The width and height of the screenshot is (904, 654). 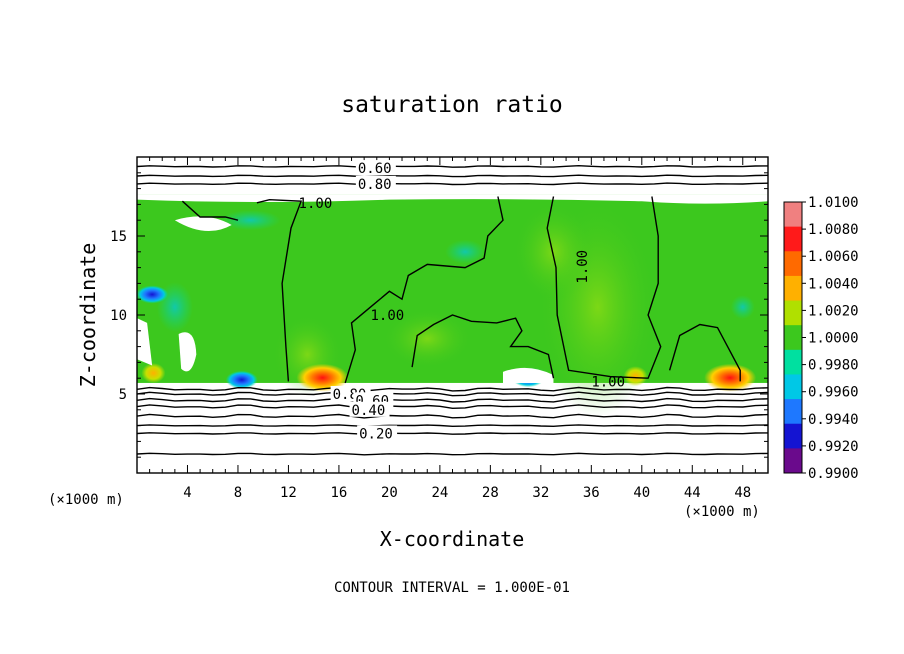 What do you see at coordinates (833, 284) in the screenshot?
I see `colorbar-label: 1.0040` at bounding box center [833, 284].